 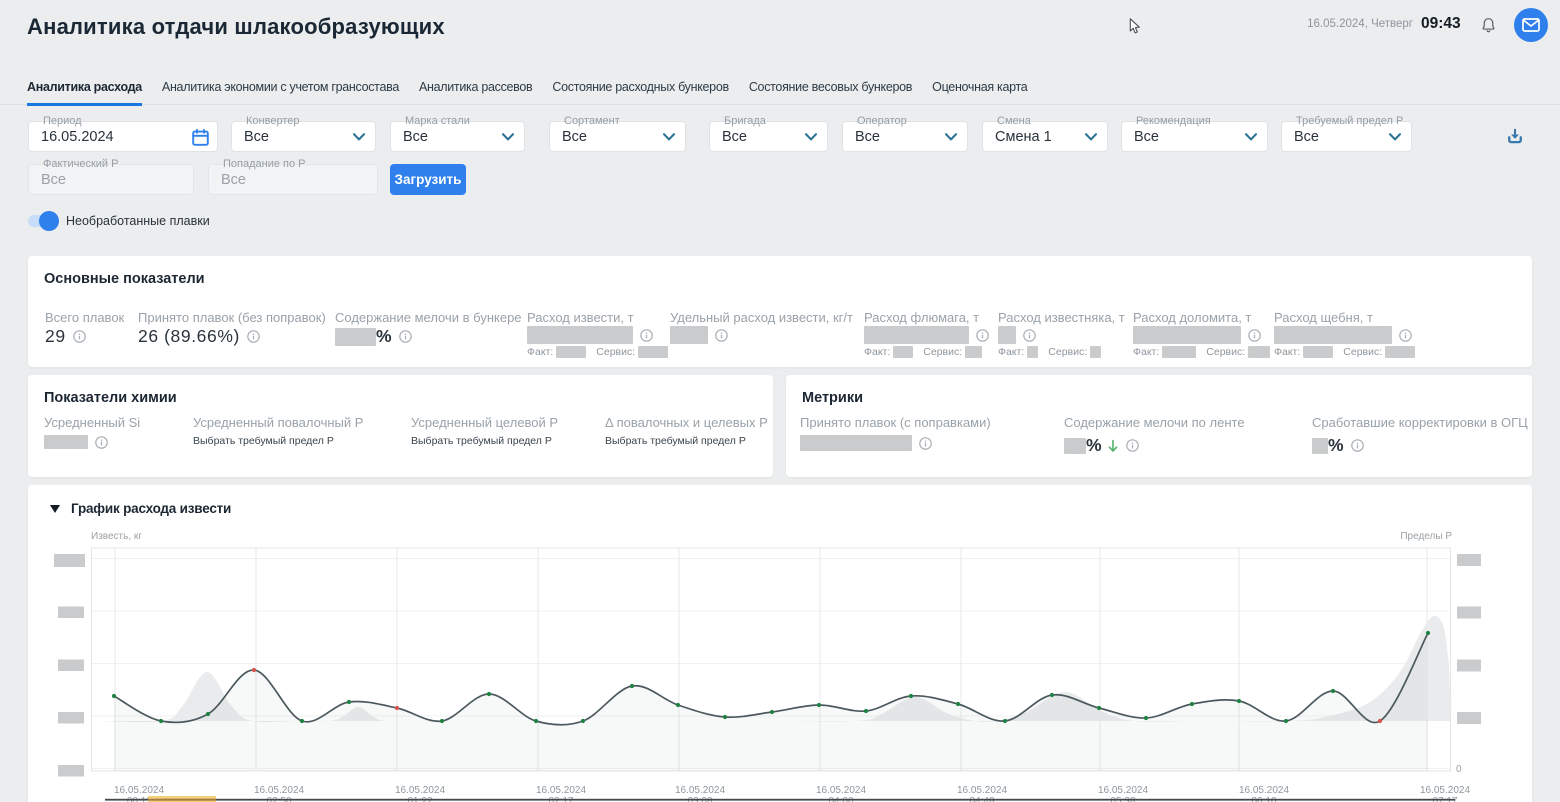 What do you see at coordinates (1426, 536) in the screenshot?
I see `svg-text: Пределы P` at bounding box center [1426, 536].